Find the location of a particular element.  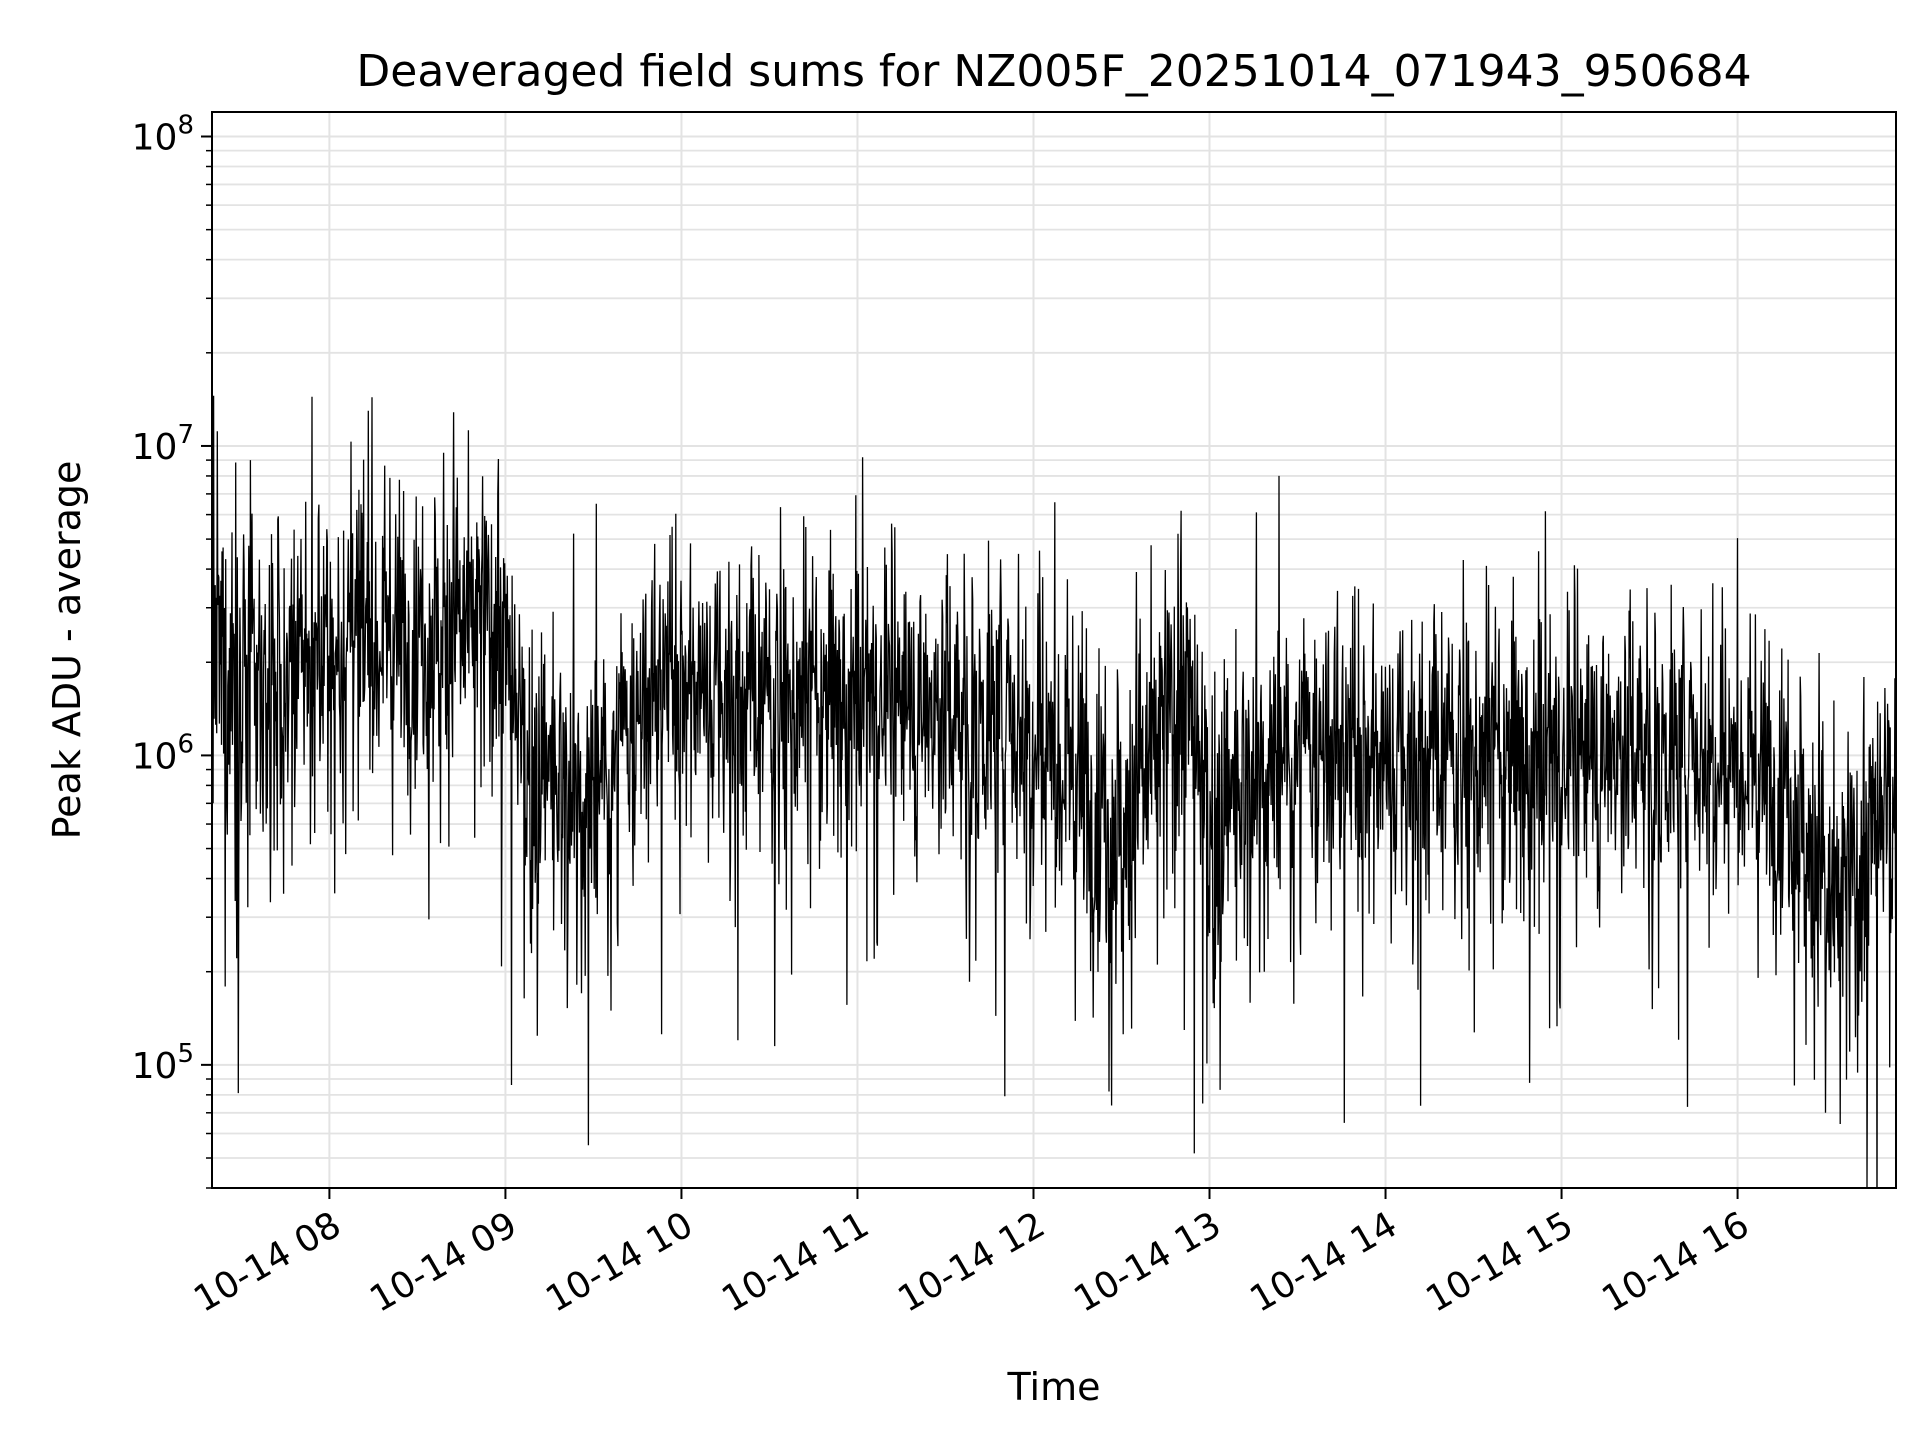

y-tick-label: 10⁶ is located at coordinates (163, 753).